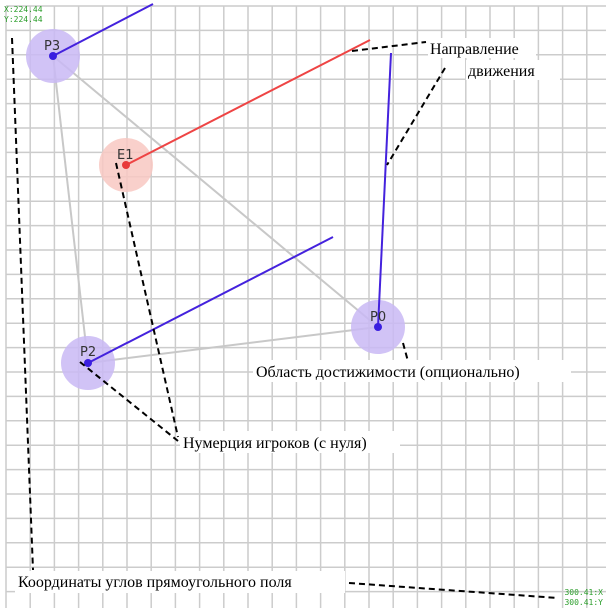  I want to click on bg-reach-area, so click(412, 371).